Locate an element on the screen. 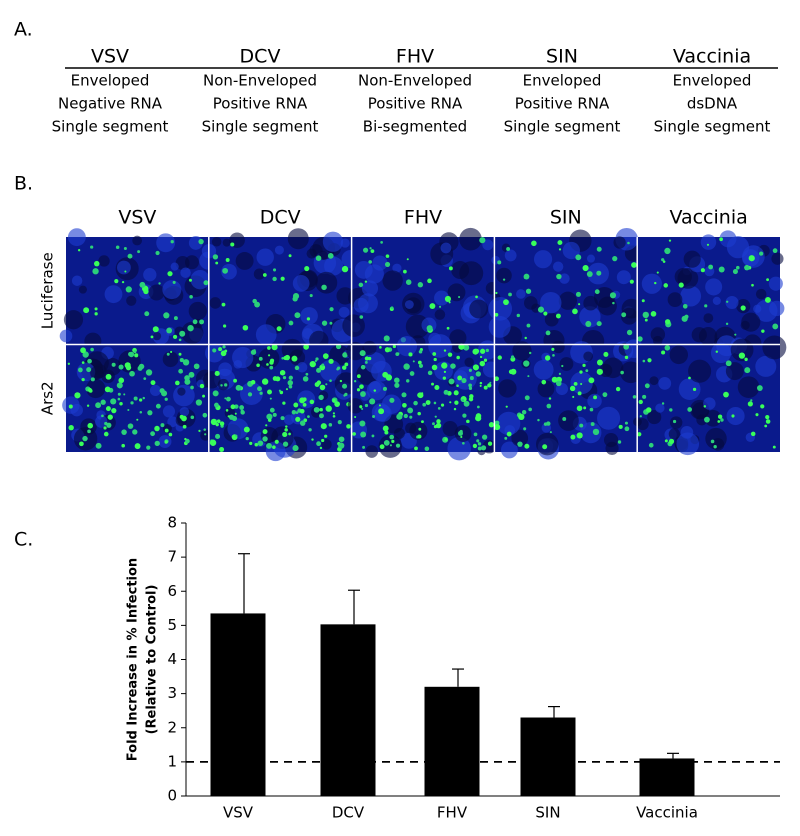 Image resolution: width=800 pixels, height=836 pixels. y-axis-label: Fold Increase in % Infection is located at coordinates (133, 659).